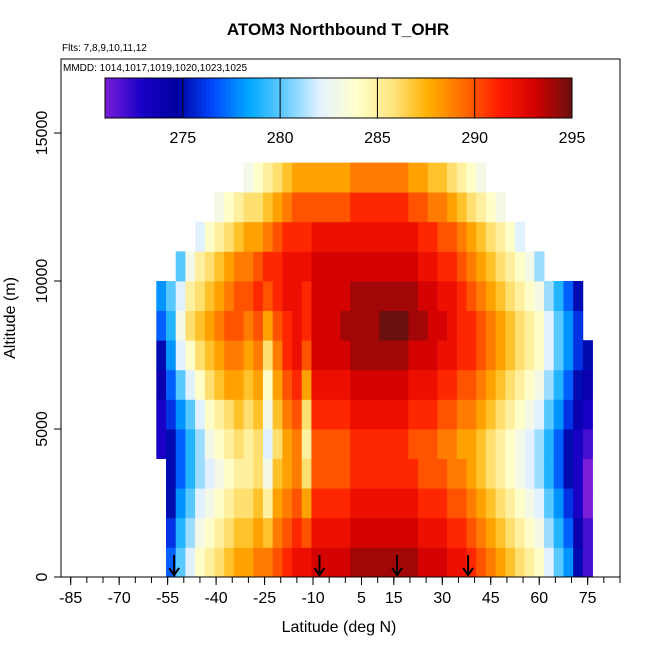  Describe the element at coordinates (70, 598) in the screenshot. I see `x-tick-label: -85` at that location.